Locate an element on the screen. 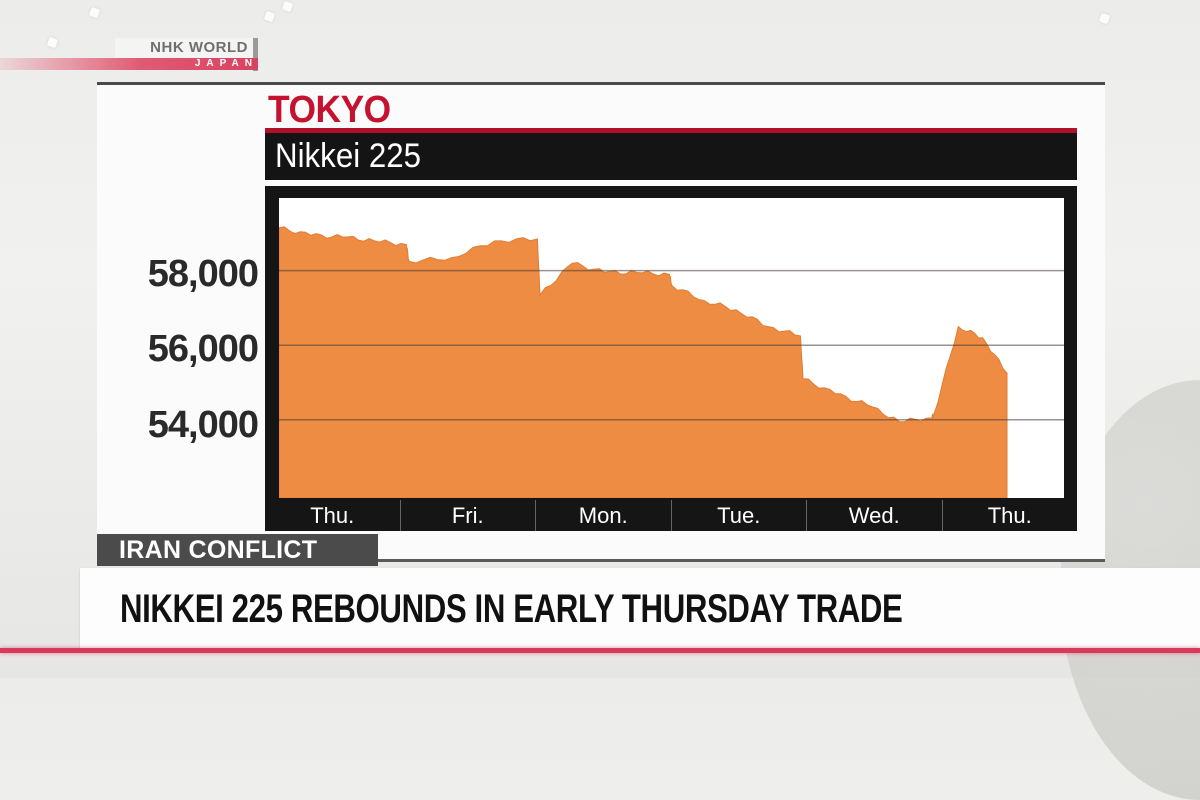 This screenshot has width=1200, height=800. topic-tag: IRAN CONFLICT is located at coordinates (237, 550).